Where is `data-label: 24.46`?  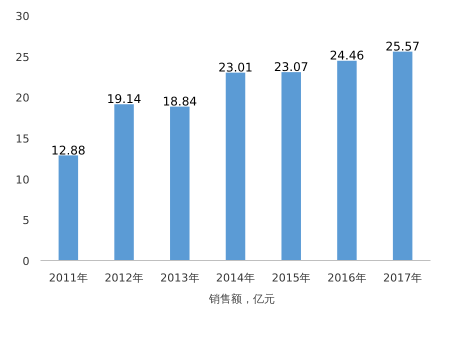
data-label: 24.46 is located at coordinates (347, 55).